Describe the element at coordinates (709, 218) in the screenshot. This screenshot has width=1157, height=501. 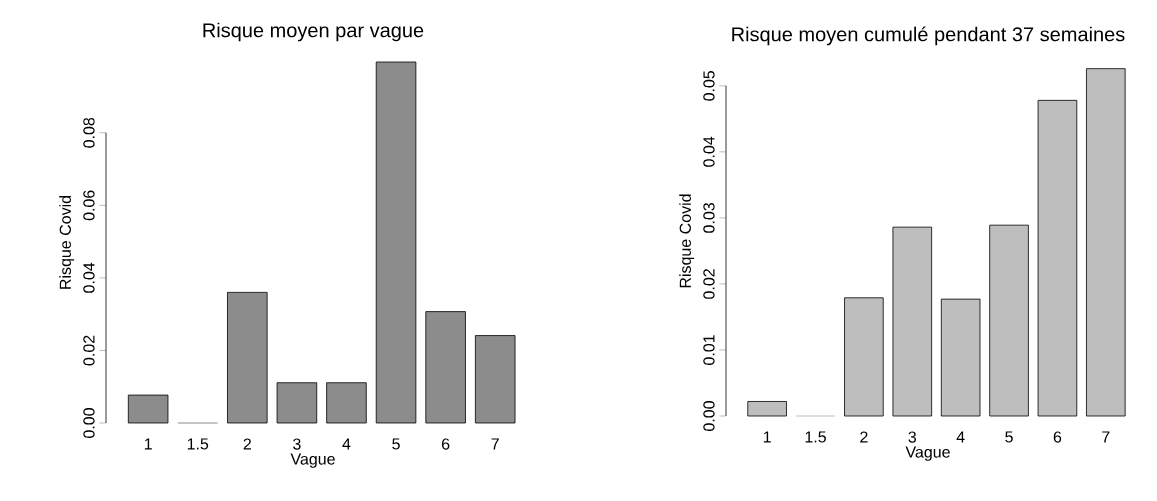
I see `y-tick-label: 0.03` at that location.